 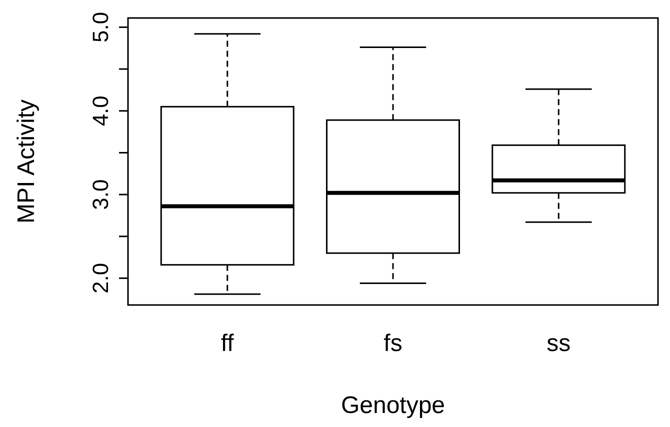 I want to click on x-axis-title: Genotype, so click(x=393, y=405).